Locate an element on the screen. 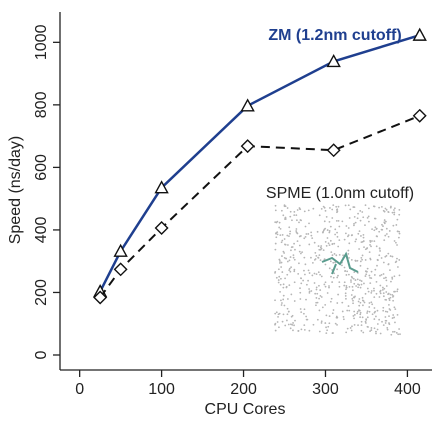  point-marker is located at coordinates (333, 60).